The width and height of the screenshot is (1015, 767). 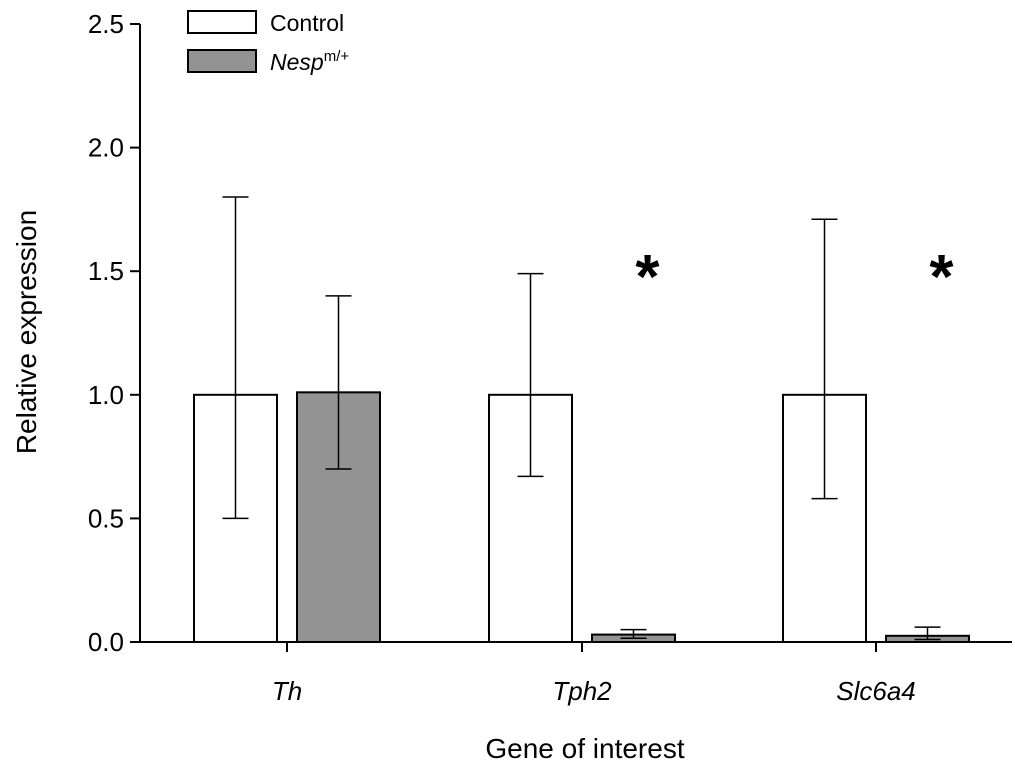 I want to click on legend: Control Nespm/+, so click(x=268, y=42).